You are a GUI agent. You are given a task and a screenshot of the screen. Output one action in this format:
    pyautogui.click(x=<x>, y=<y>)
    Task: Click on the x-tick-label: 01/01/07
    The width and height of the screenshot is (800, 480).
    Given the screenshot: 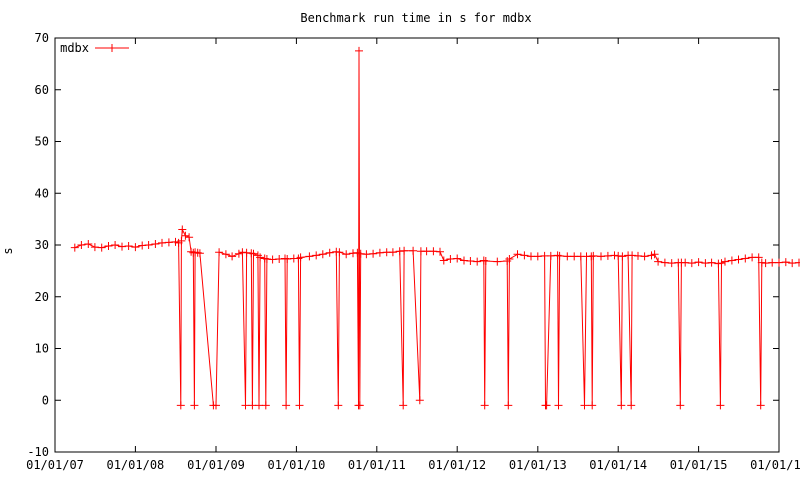 What is the action you would take?
    pyautogui.click(x=55, y=465)
    